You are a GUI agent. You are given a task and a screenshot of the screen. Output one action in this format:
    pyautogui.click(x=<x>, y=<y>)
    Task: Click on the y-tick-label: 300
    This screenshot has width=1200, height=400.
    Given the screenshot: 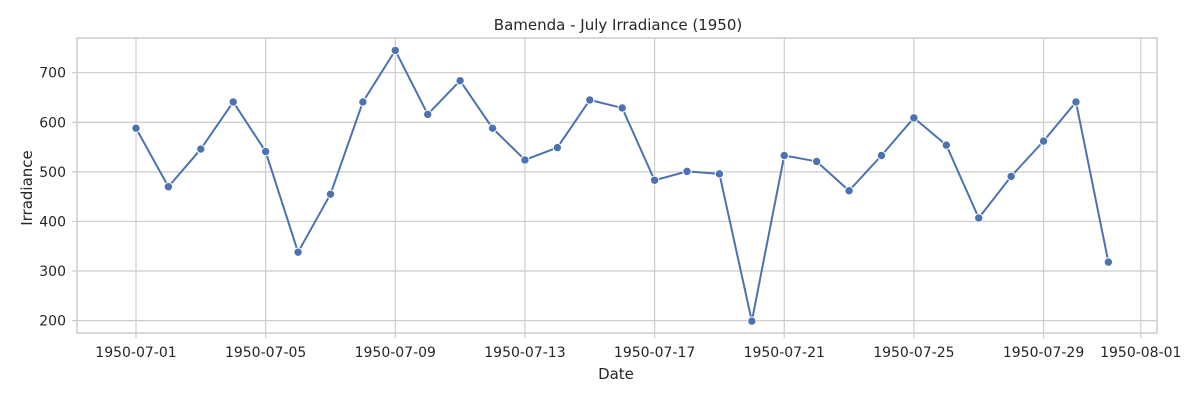 What is the action you would take?
    pyautogui.click(x=52, y=272)
    